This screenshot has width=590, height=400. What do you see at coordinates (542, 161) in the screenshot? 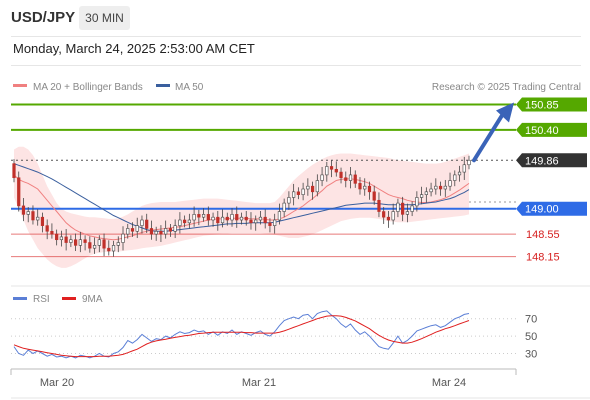
I see `level-label-2: 149.86` at bounding box center [542, 161].